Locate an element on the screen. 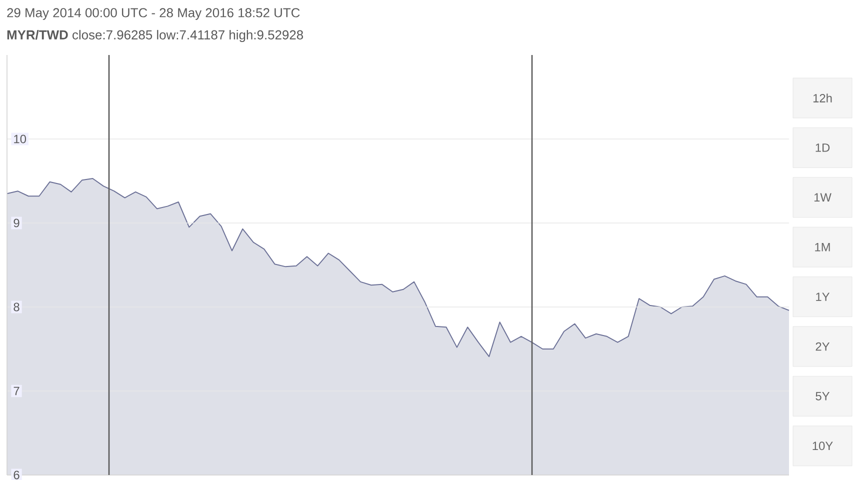 The height and width of the screenshot is (480, 860). text: 1Y is located at coordinates (823, 296).